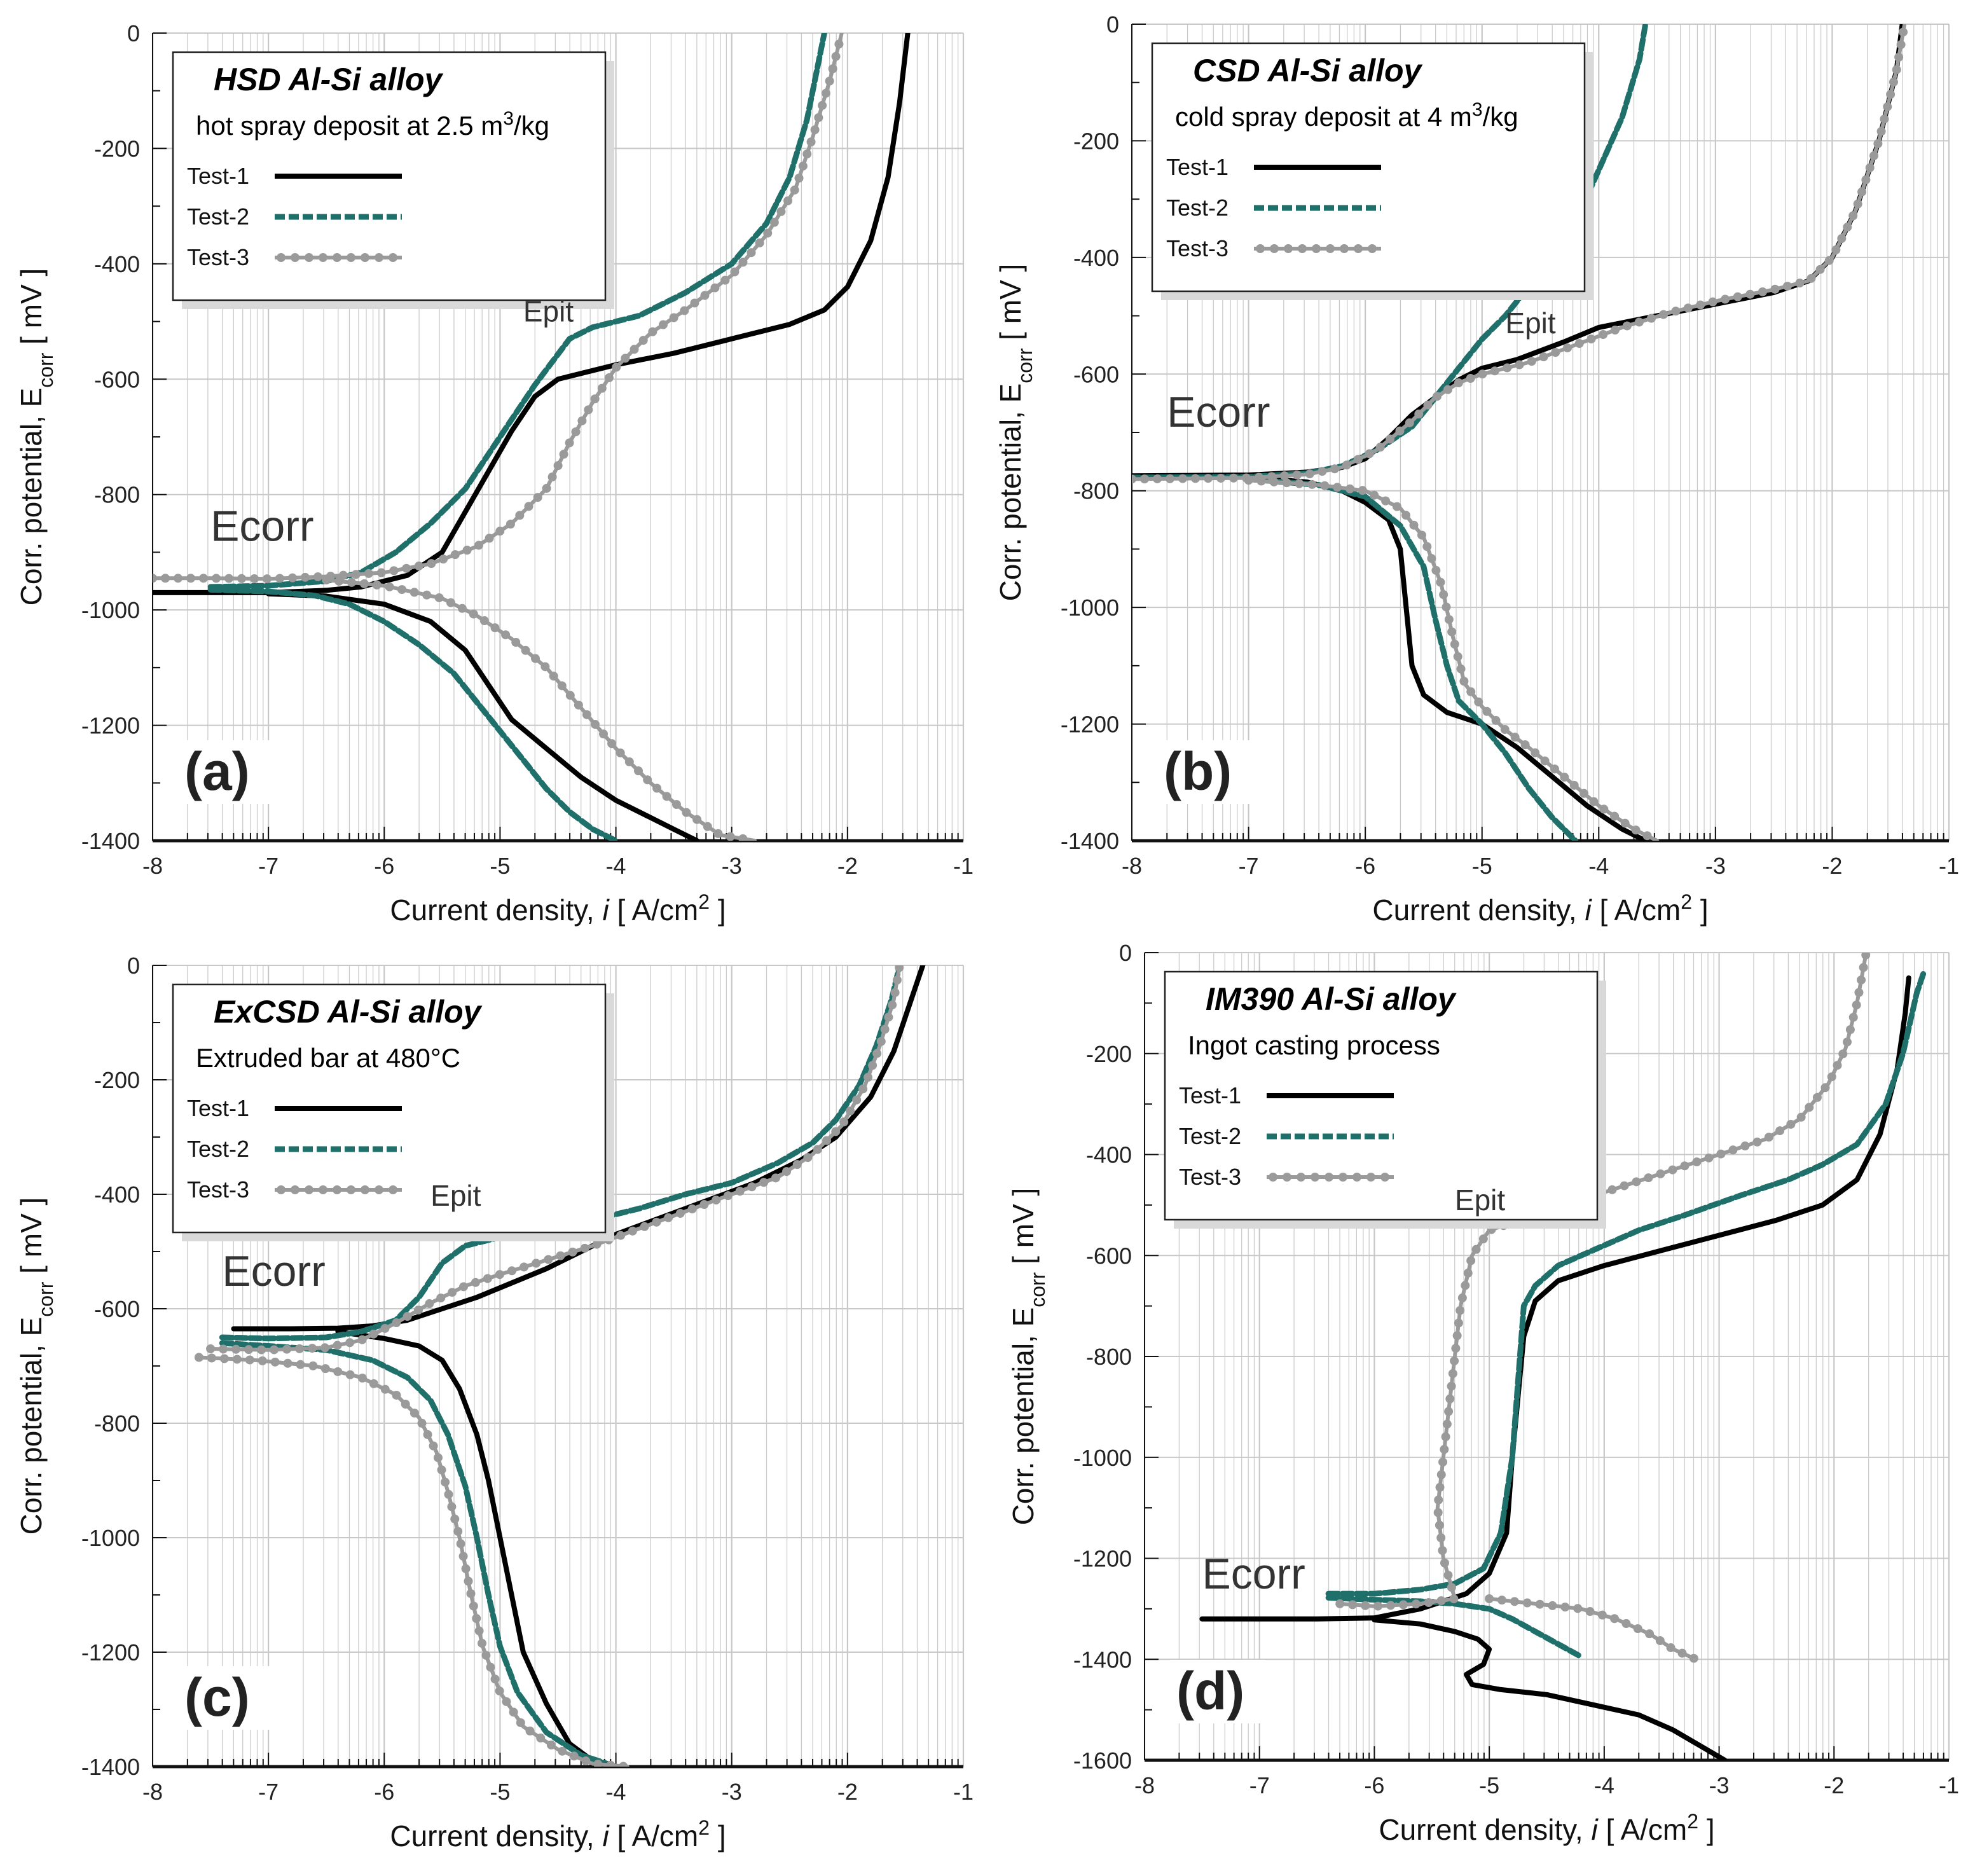 The width and height of the screenshot is (1975, 1876). I want to click on x-tick-label: -8, so click(152, 1792).